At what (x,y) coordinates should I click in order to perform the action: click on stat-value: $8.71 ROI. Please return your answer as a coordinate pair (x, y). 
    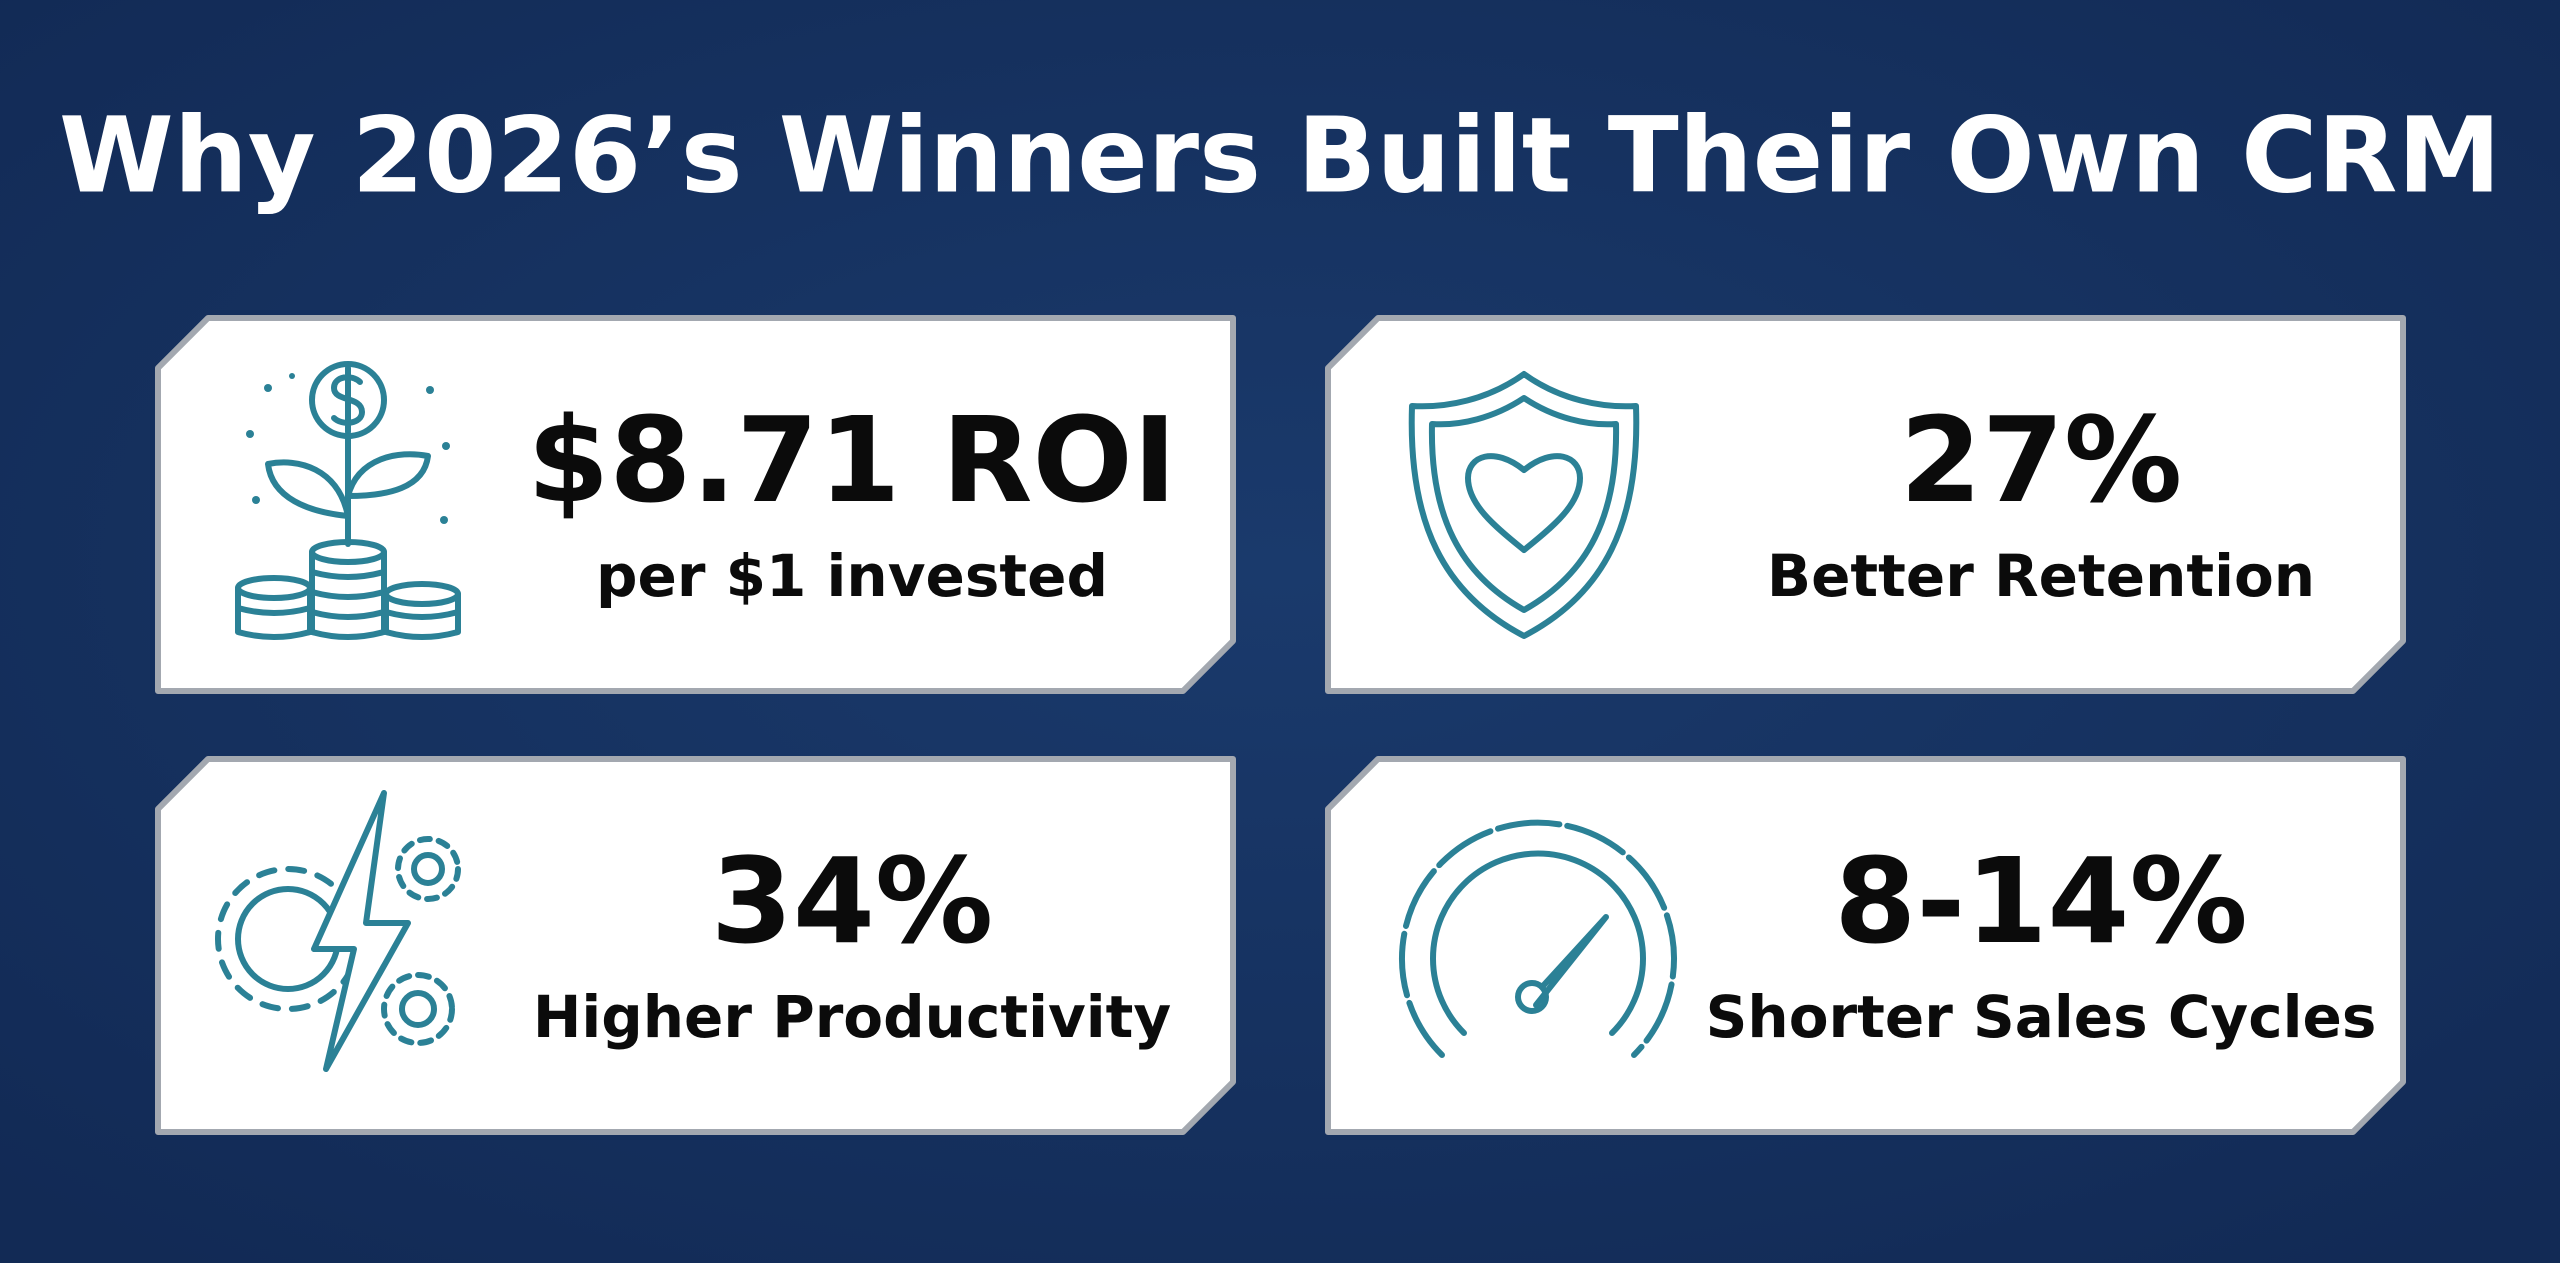
    Looking at the image, I should click on (851, 460).